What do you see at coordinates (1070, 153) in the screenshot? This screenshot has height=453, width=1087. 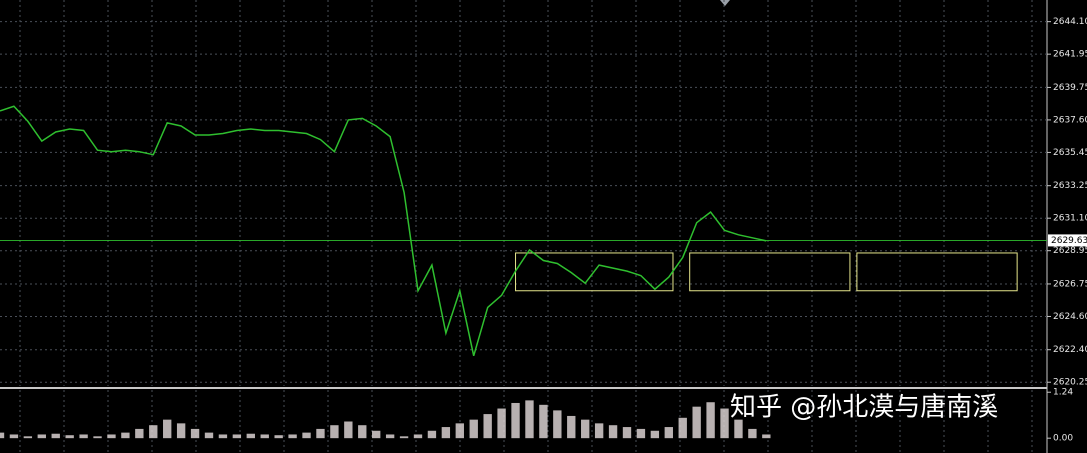 I see `y-tick-label: 2635.45` at bounding box center [1070, 153].